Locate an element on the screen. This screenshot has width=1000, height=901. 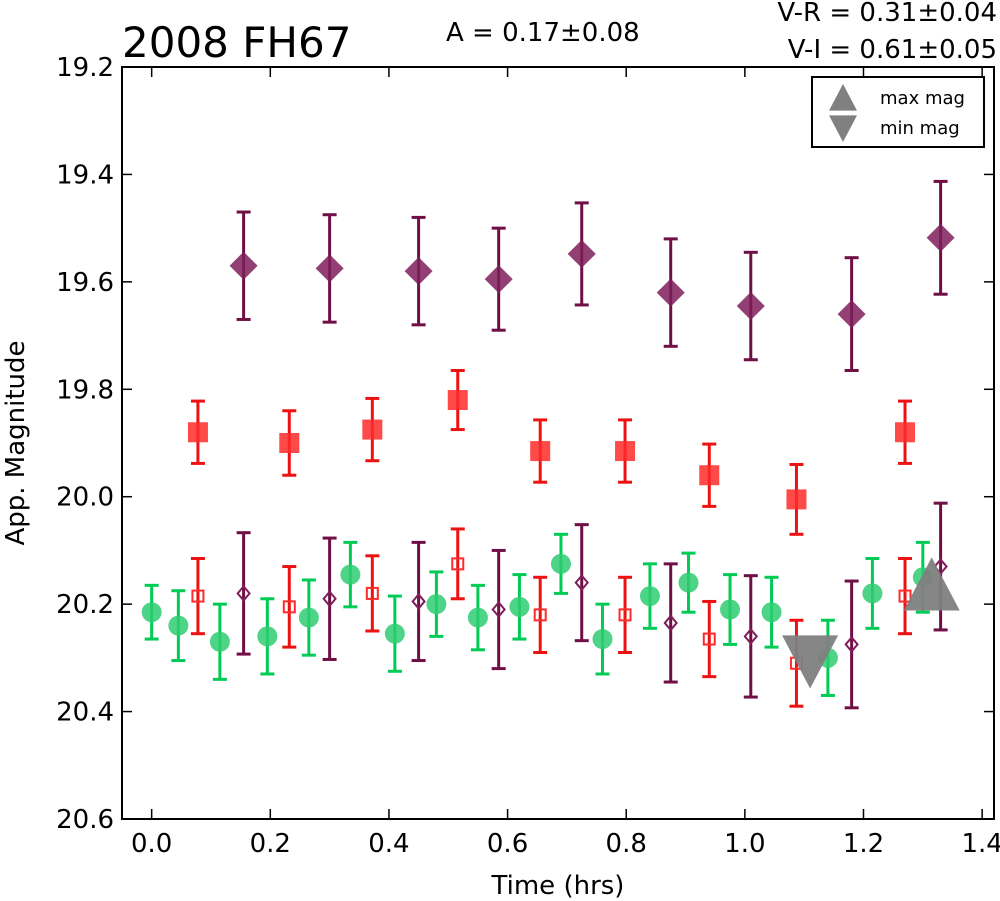
color-index-vr: V-R = 0.31±0.04 is located at coordinates (887, 14).